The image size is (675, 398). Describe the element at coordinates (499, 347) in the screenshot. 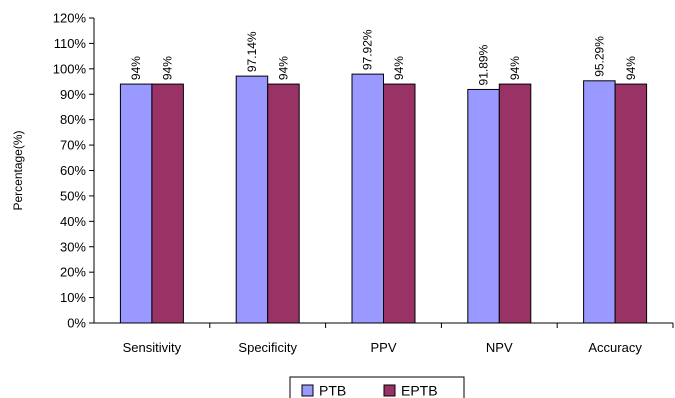

I see `x-tick-label: NPV` at that location.